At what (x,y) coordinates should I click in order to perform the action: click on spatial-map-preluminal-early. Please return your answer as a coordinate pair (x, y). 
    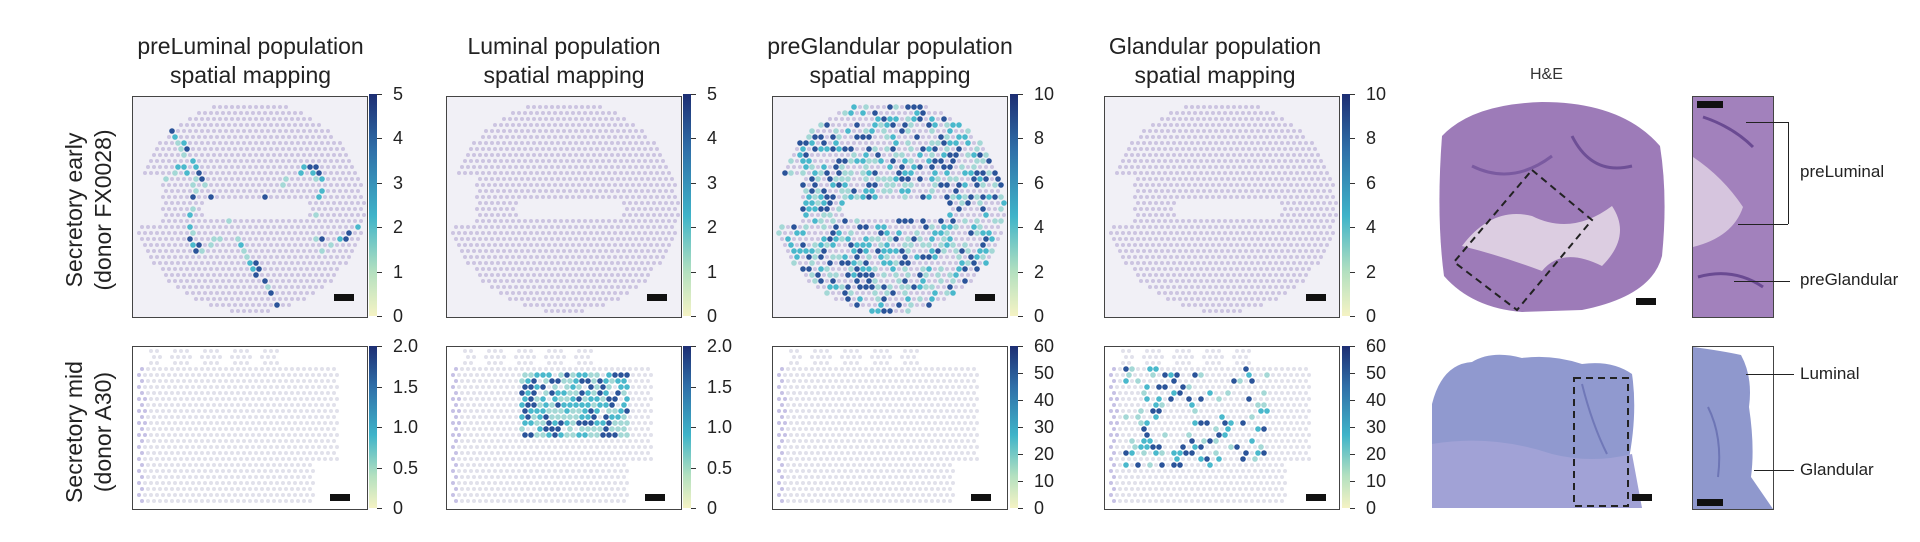
    Looking at the image, I should click on (250, 207).